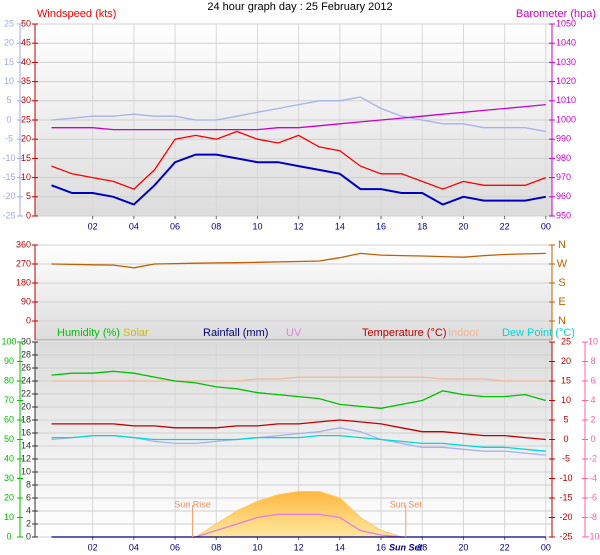  I want to click on y-tick-label: 22, so click(26, 393).